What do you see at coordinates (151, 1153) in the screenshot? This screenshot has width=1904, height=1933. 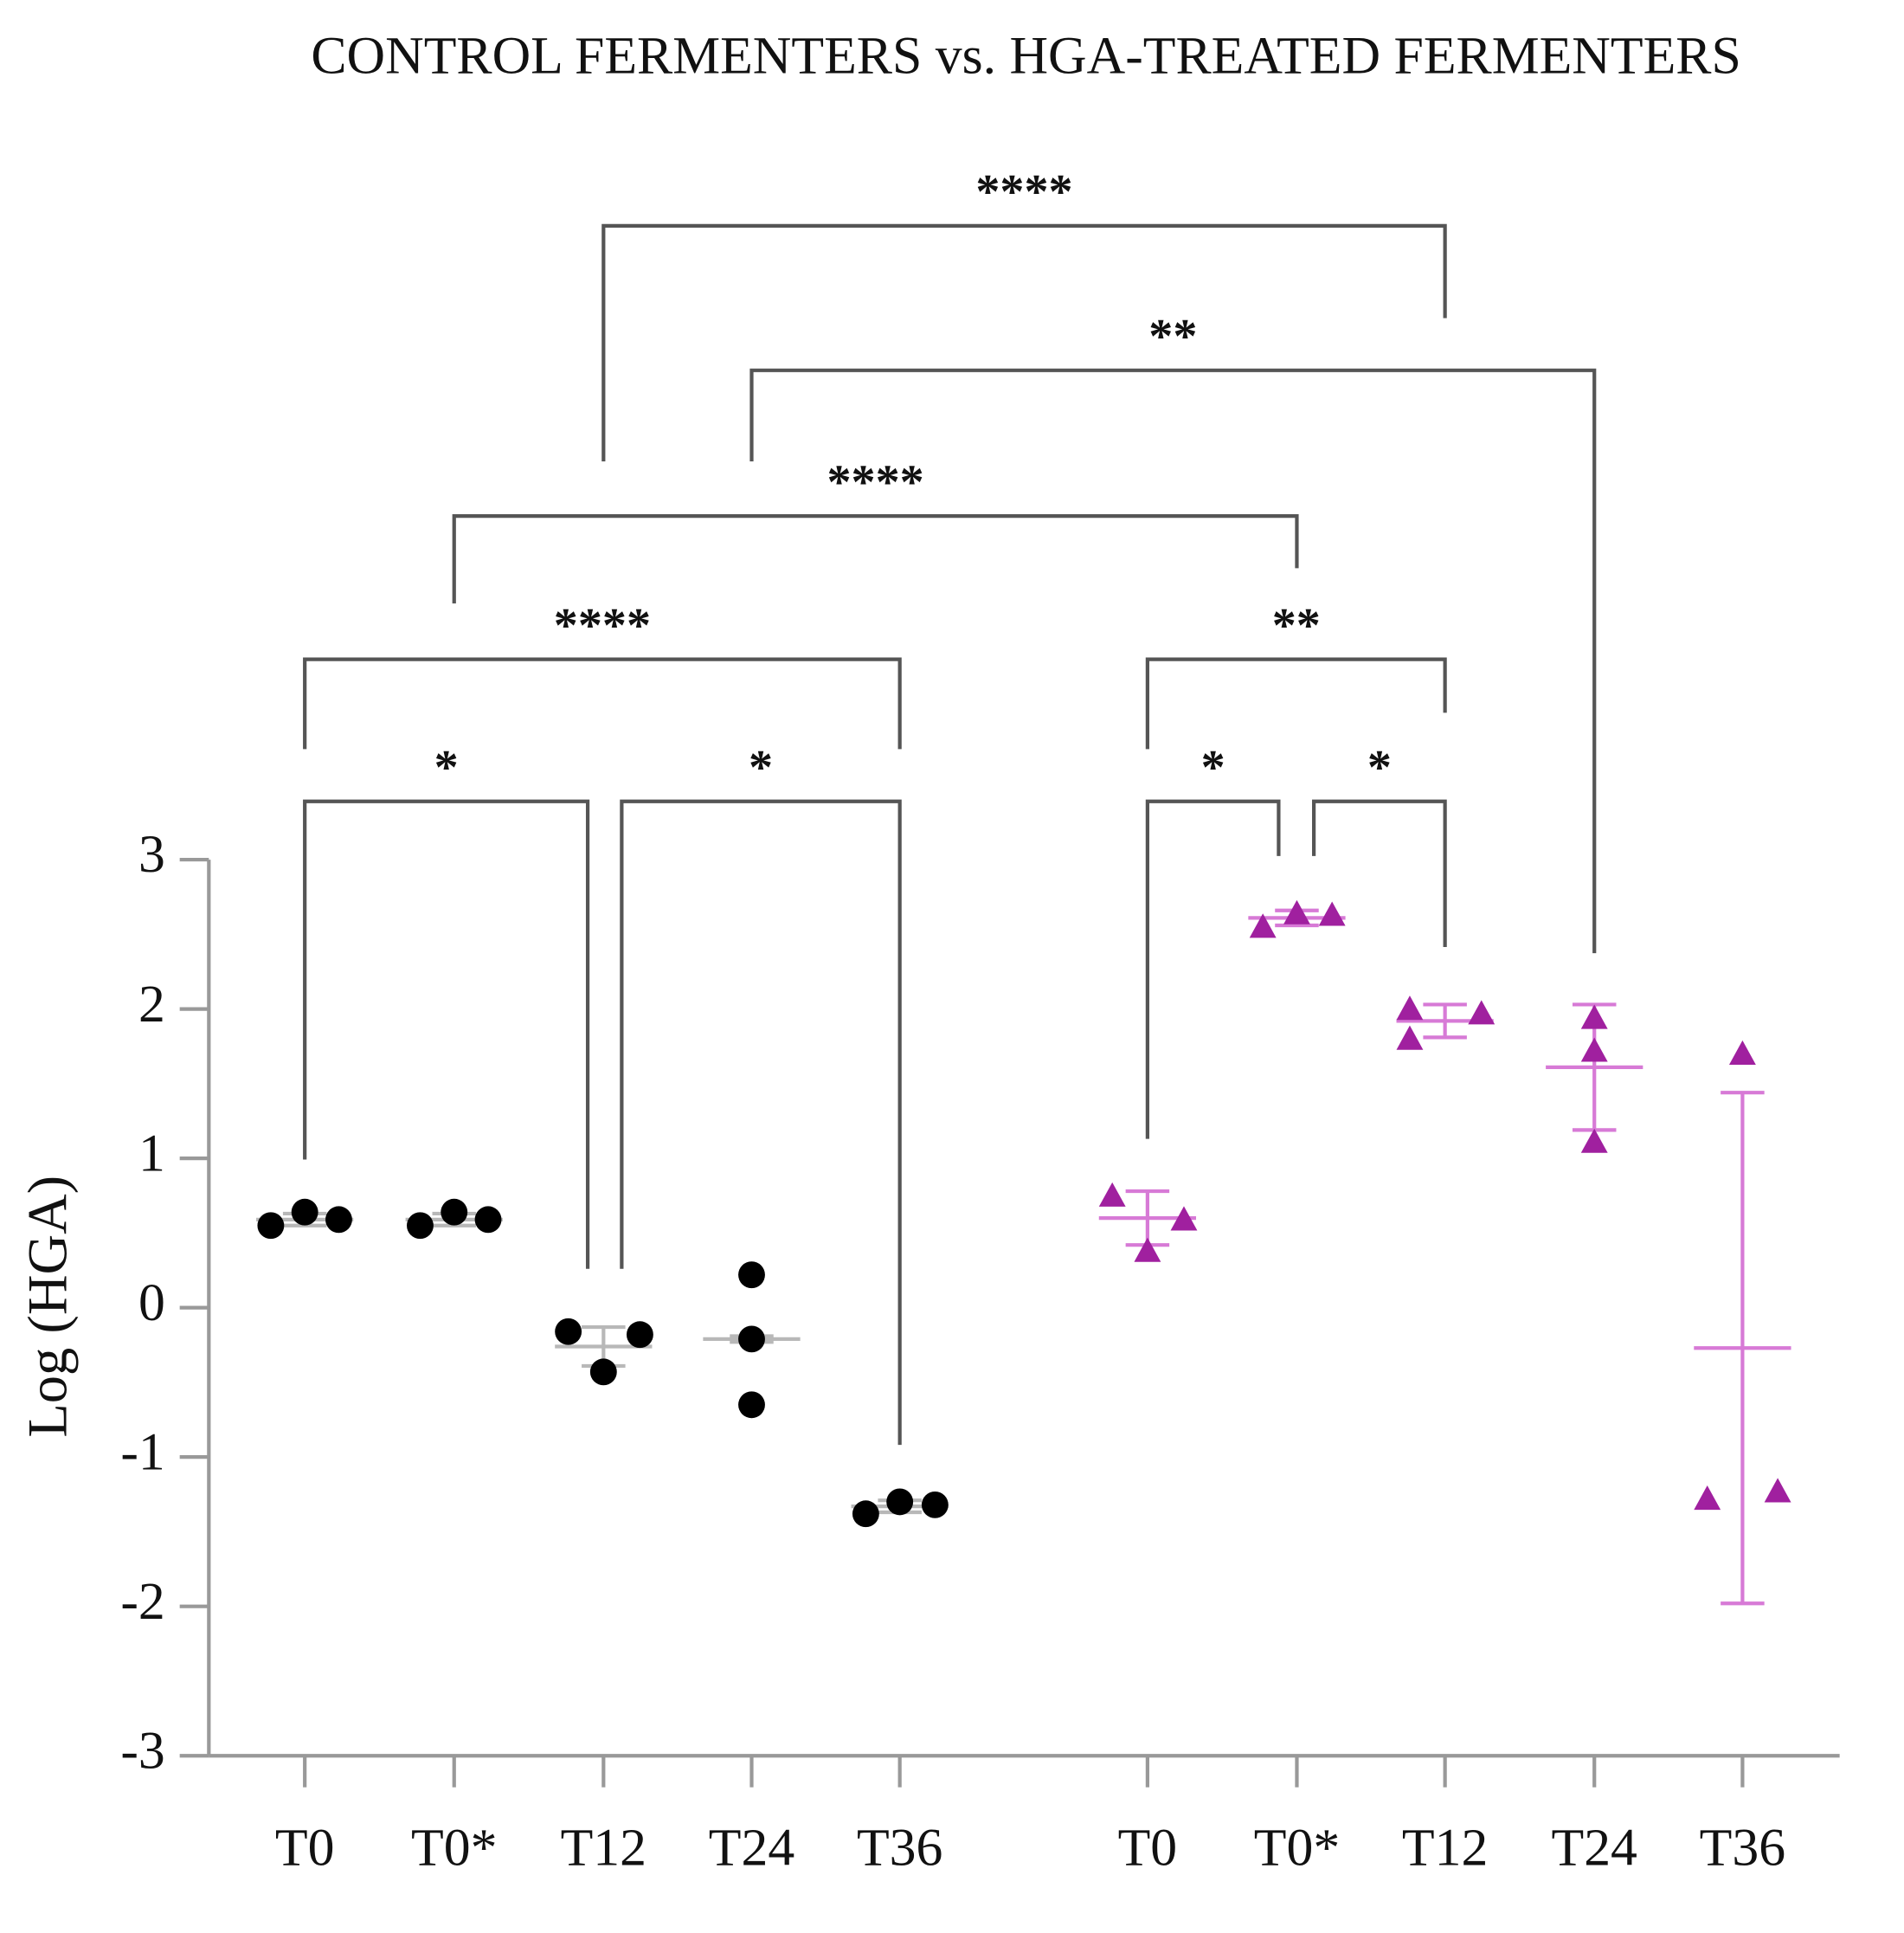 I see `y-tick-label: 1` at bounding box center [151, 1153].